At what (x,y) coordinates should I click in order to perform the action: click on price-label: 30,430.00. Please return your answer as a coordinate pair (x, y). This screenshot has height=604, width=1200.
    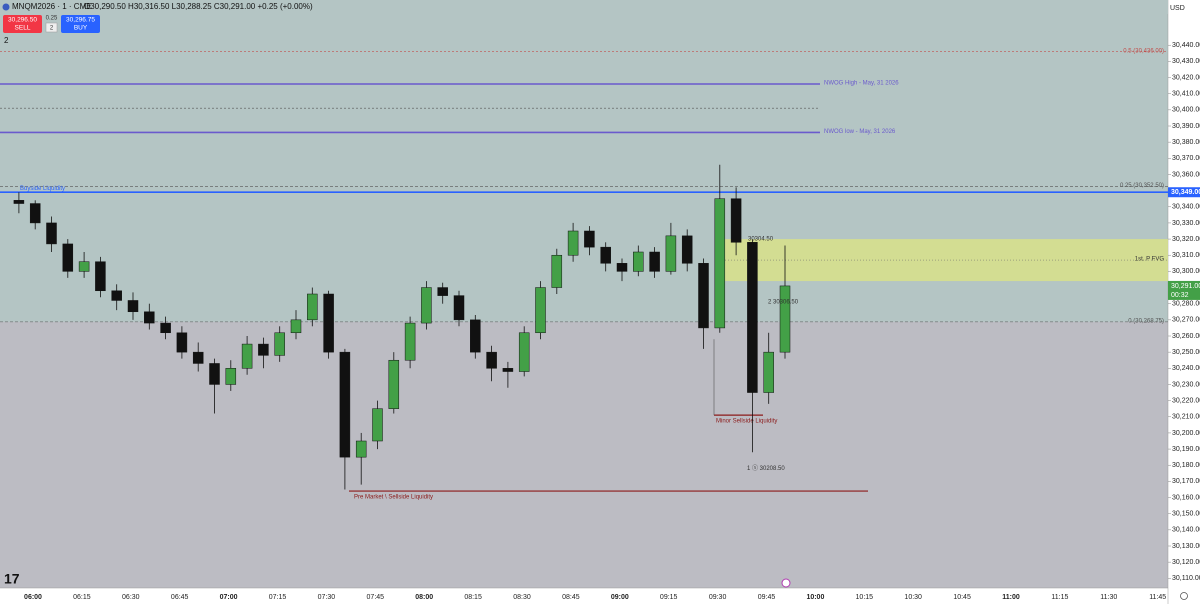
    Looking at the image, I should click on (1186, 61).